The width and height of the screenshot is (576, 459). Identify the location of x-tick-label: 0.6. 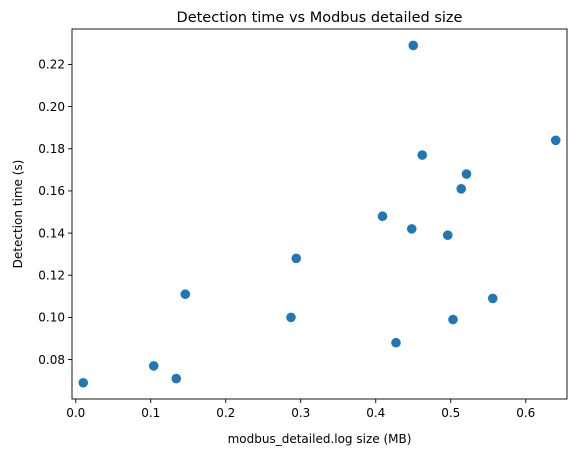
(525, 413).